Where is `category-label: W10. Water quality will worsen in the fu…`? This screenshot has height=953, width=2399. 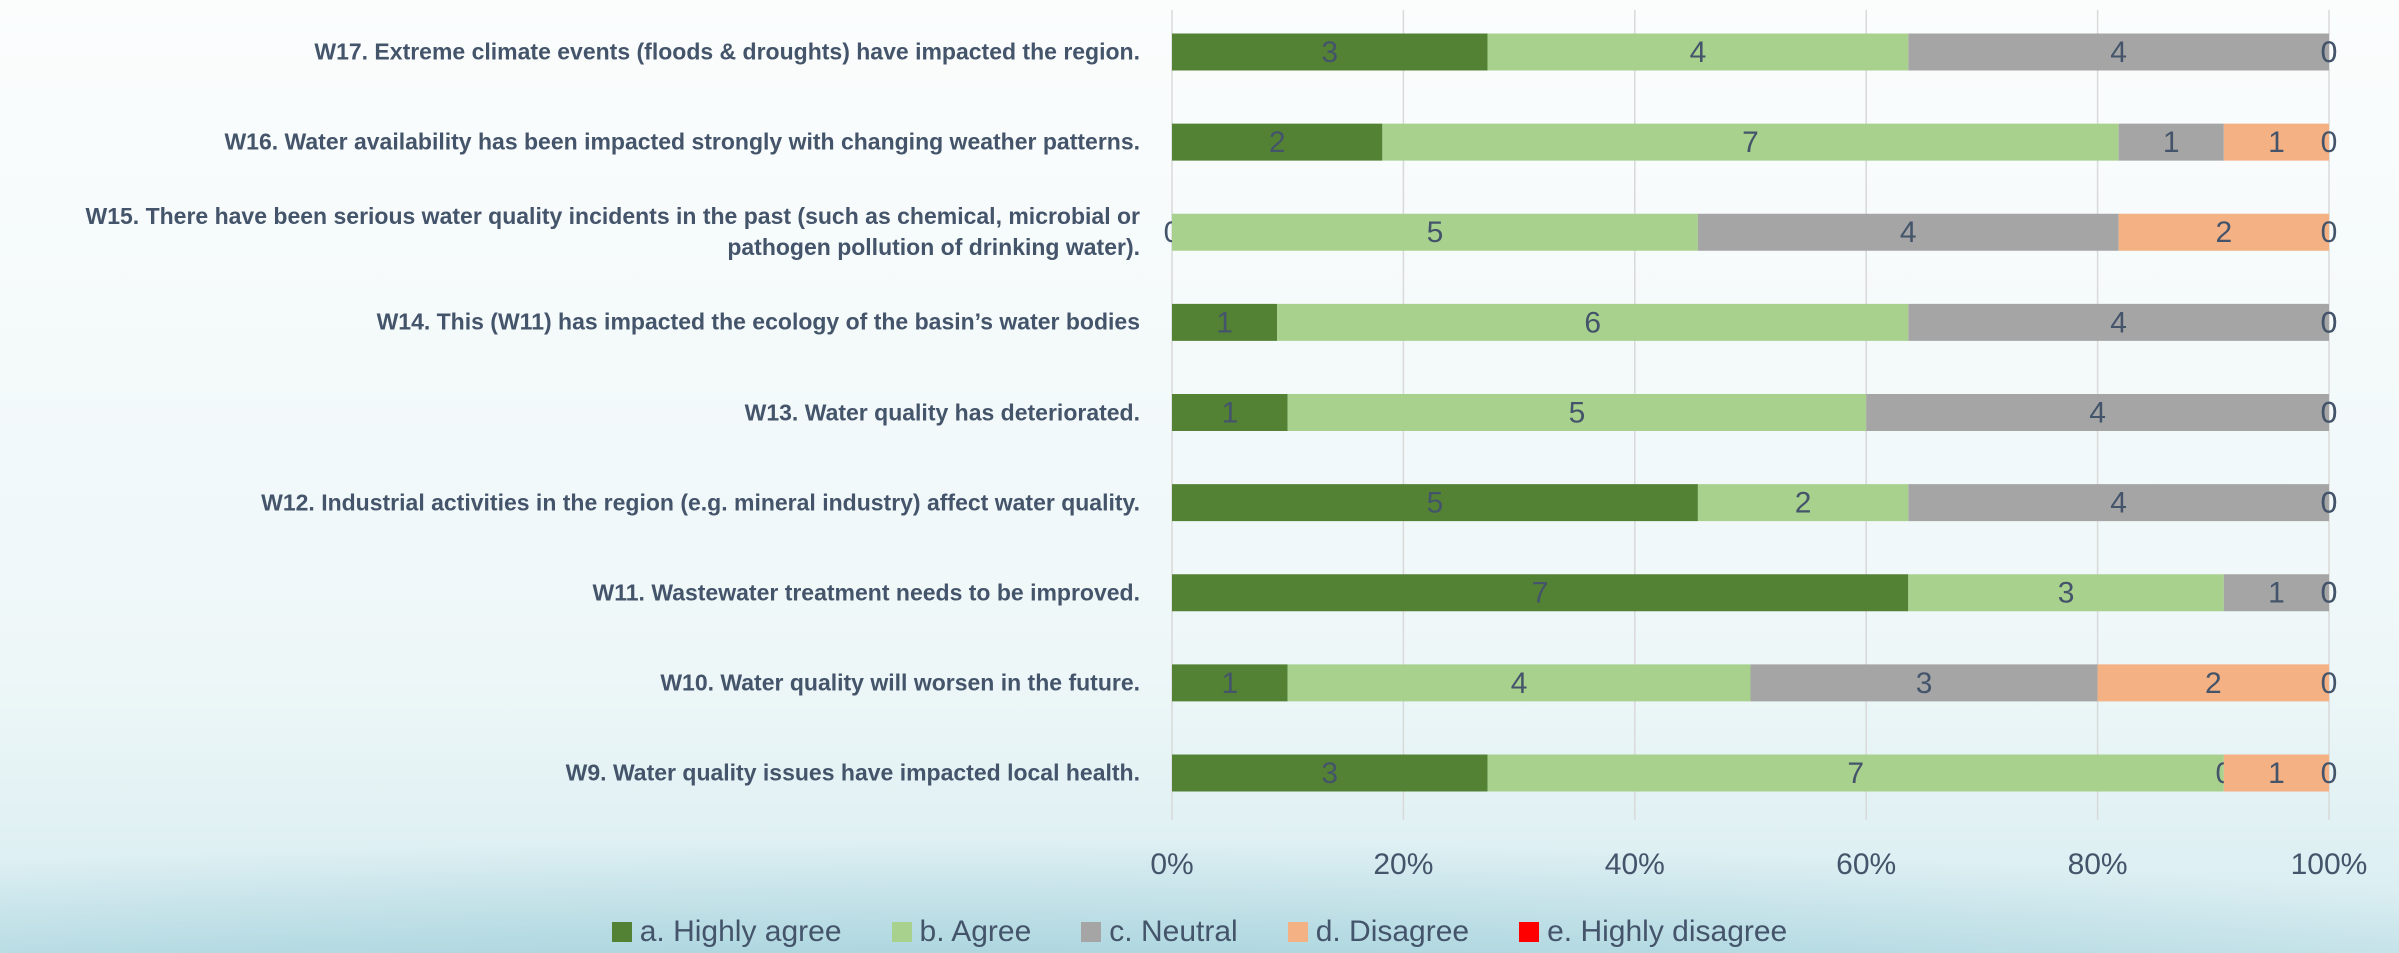 category-label: W10. Water quality will worsen in the fu… is located at coordinates (900, 682).